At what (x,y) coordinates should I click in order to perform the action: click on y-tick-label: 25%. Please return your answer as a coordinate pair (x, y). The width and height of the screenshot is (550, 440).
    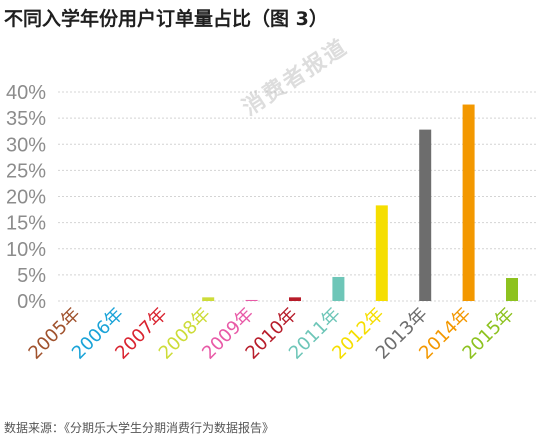
    Looking at the image, I should click on (26, 171).